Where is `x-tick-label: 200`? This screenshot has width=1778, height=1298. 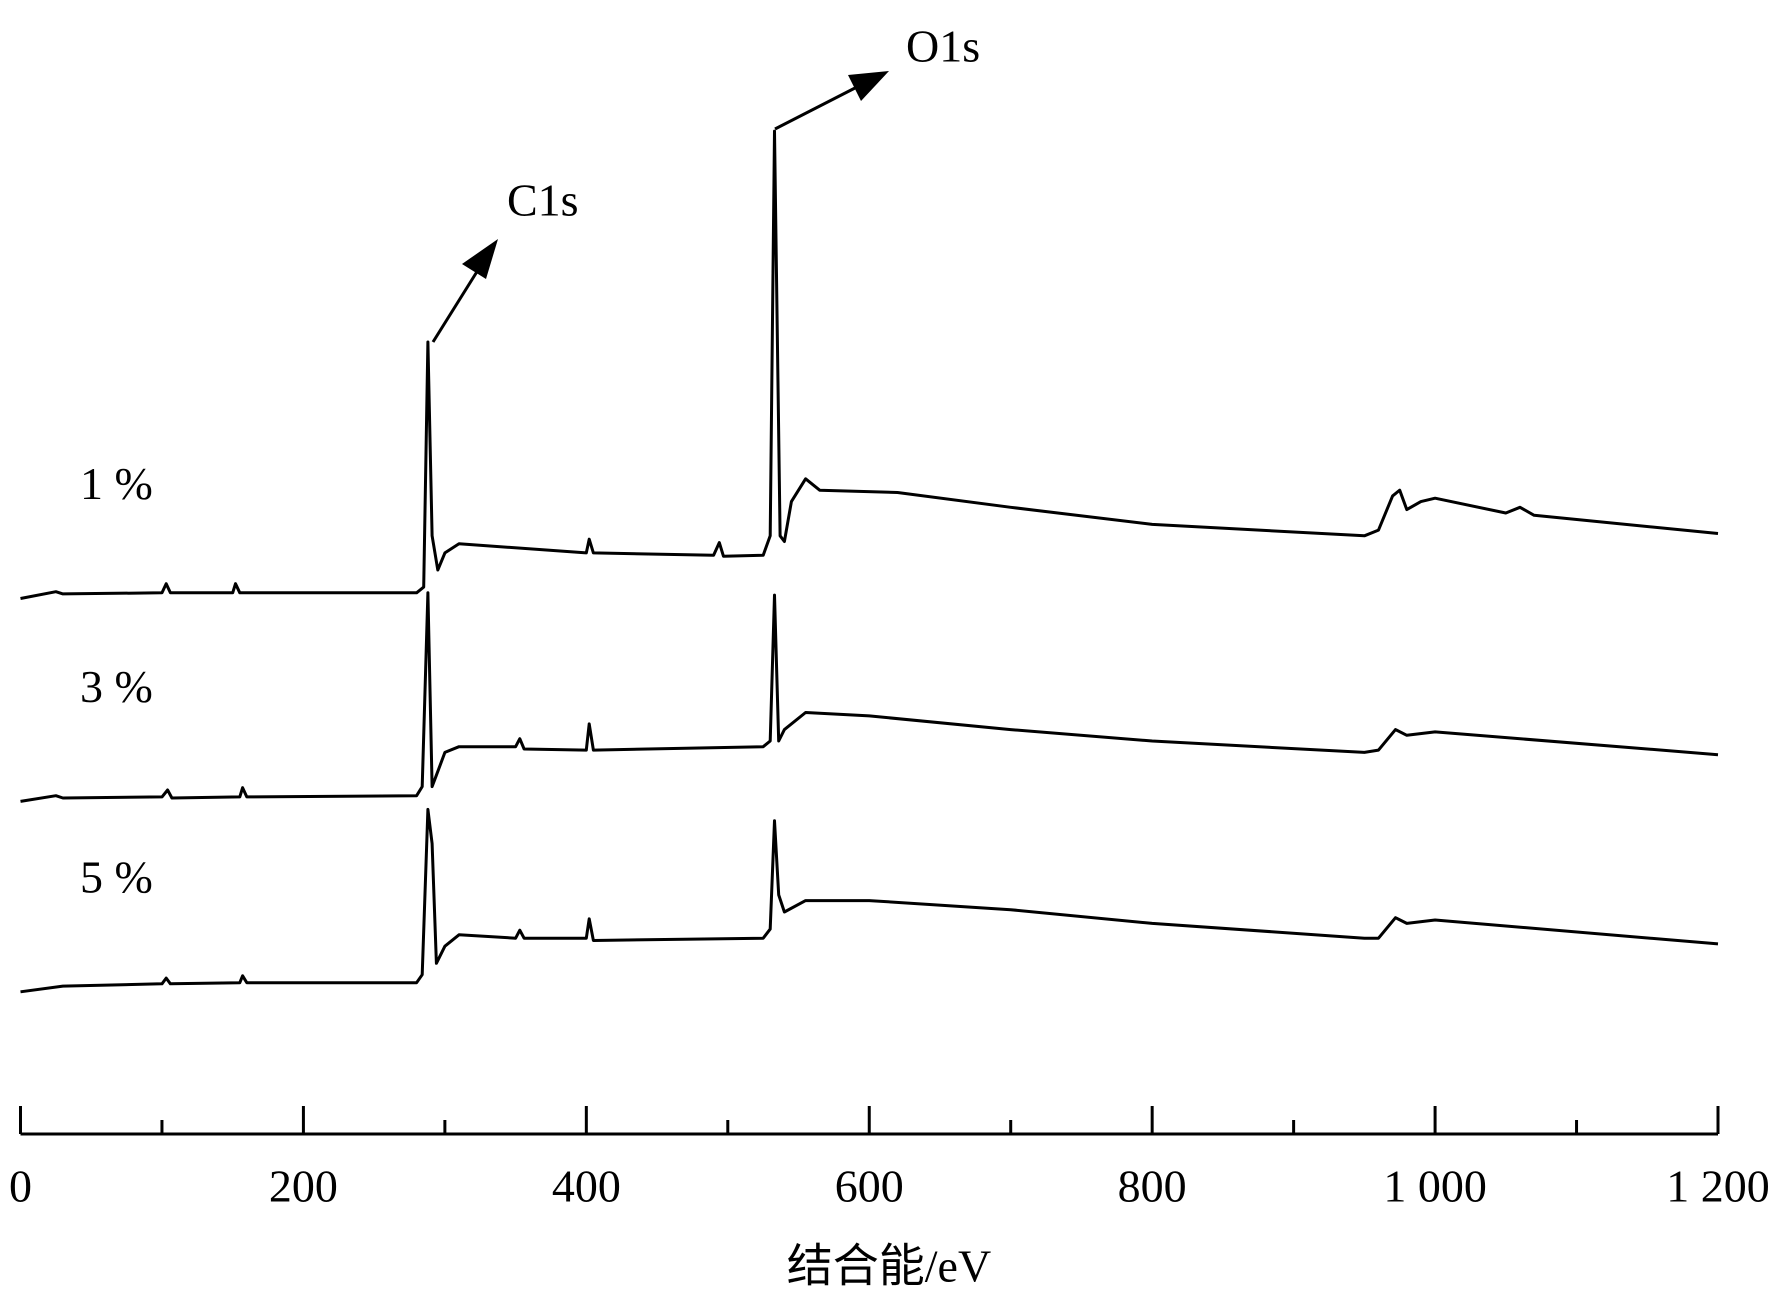 x-tick-label: 200 is located at coordinates (303, 1186).